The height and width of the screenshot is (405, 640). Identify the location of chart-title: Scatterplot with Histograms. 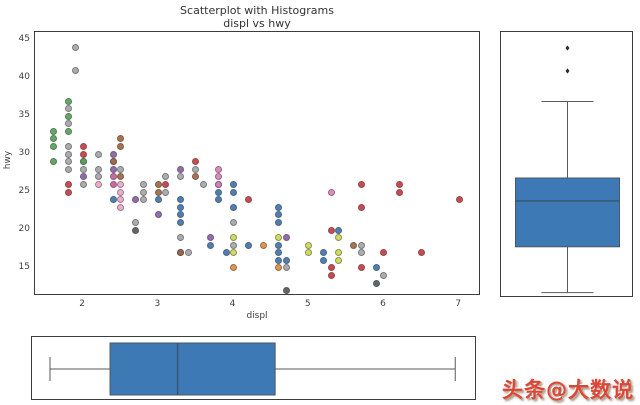
(257, 10).